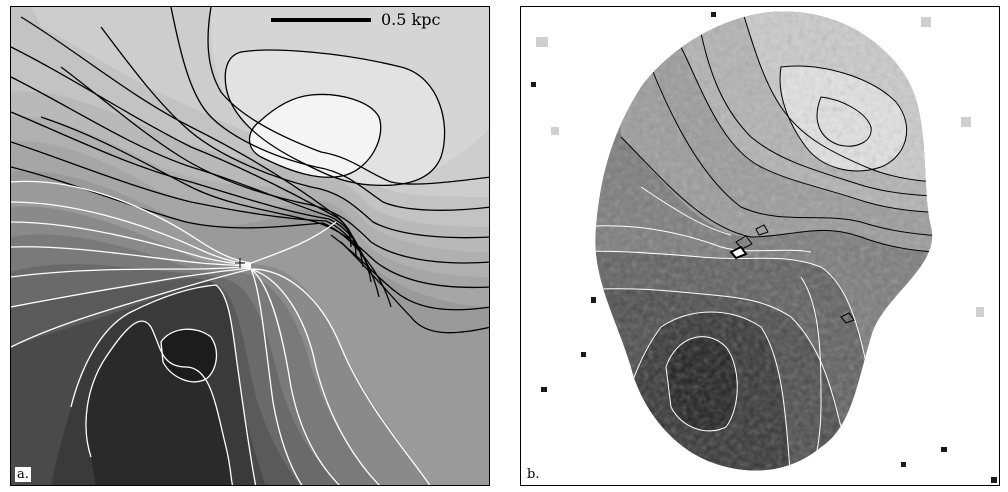 This screenshot has width=1008, height=492. I want to click on panel-a-label: a., so click(23, 474).